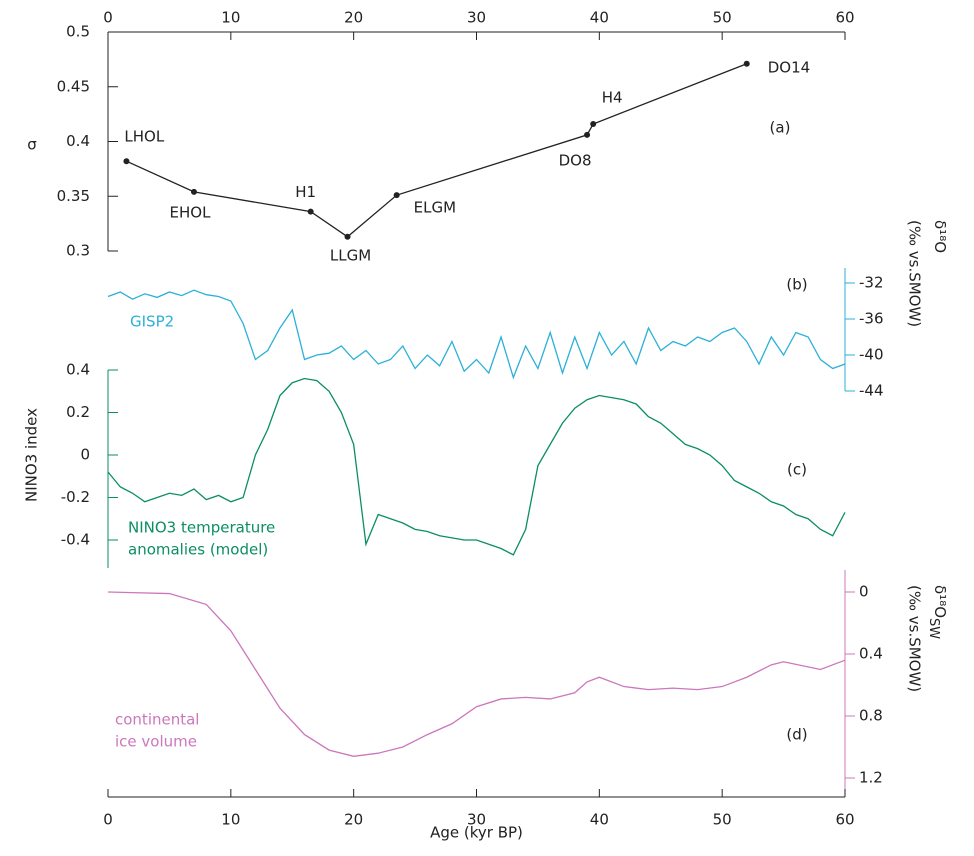 This screenshot has width=974, height=856. I want to click on series-label: ice volume, so click(156, 742).